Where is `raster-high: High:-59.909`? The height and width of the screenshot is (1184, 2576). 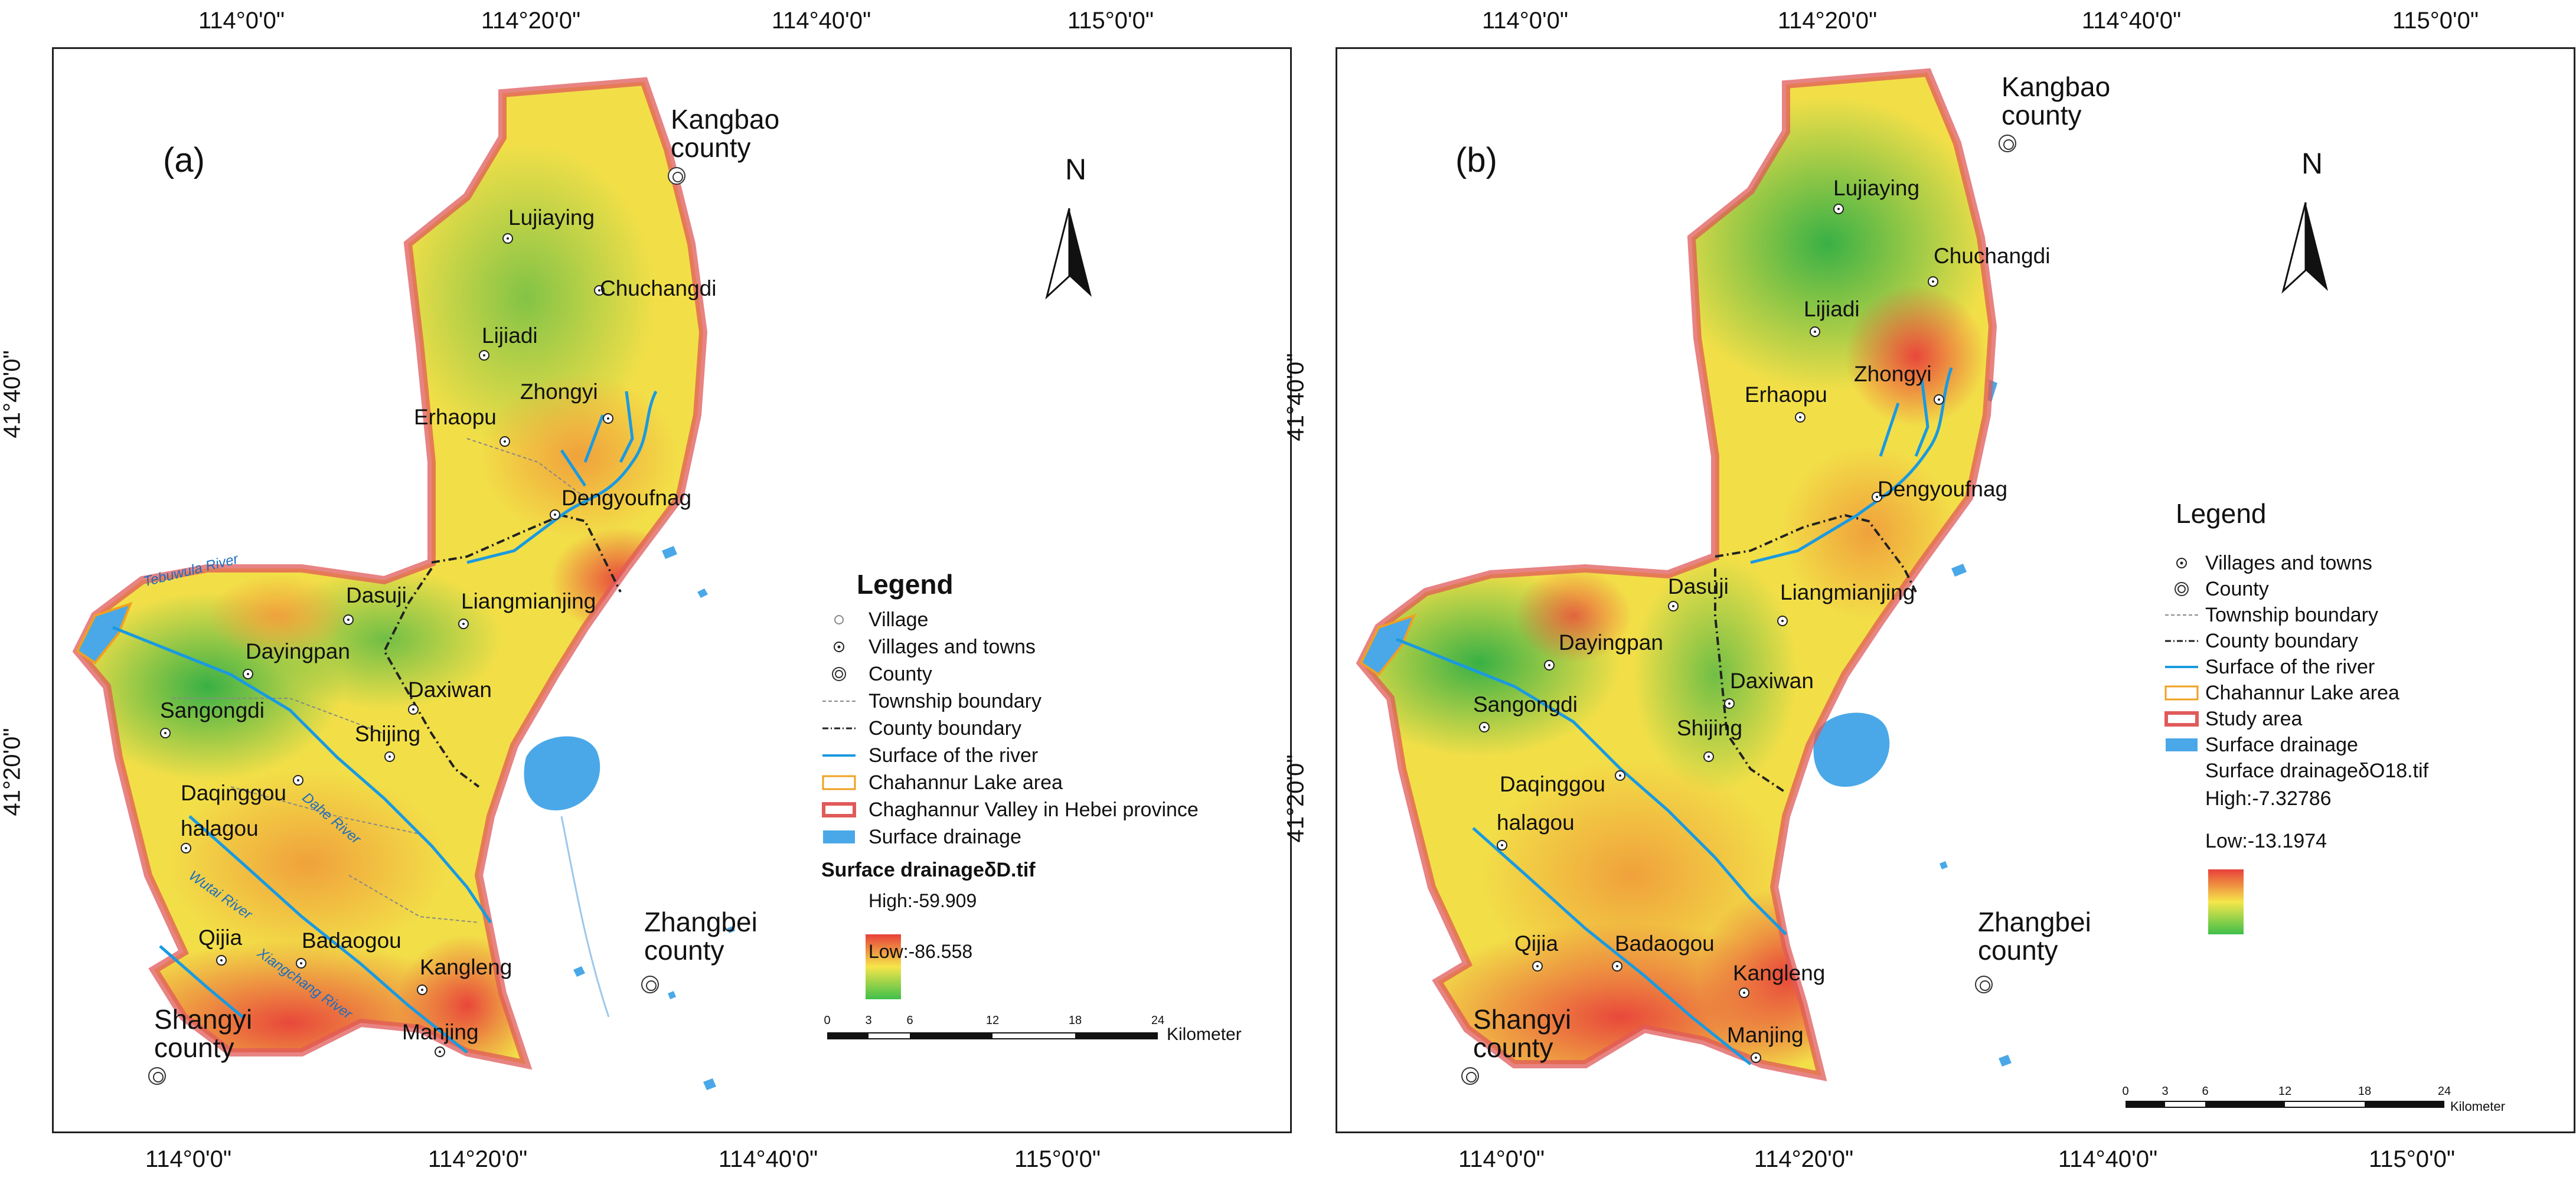
raster-high: High:-59.909 is located at coordinates (923, 901).